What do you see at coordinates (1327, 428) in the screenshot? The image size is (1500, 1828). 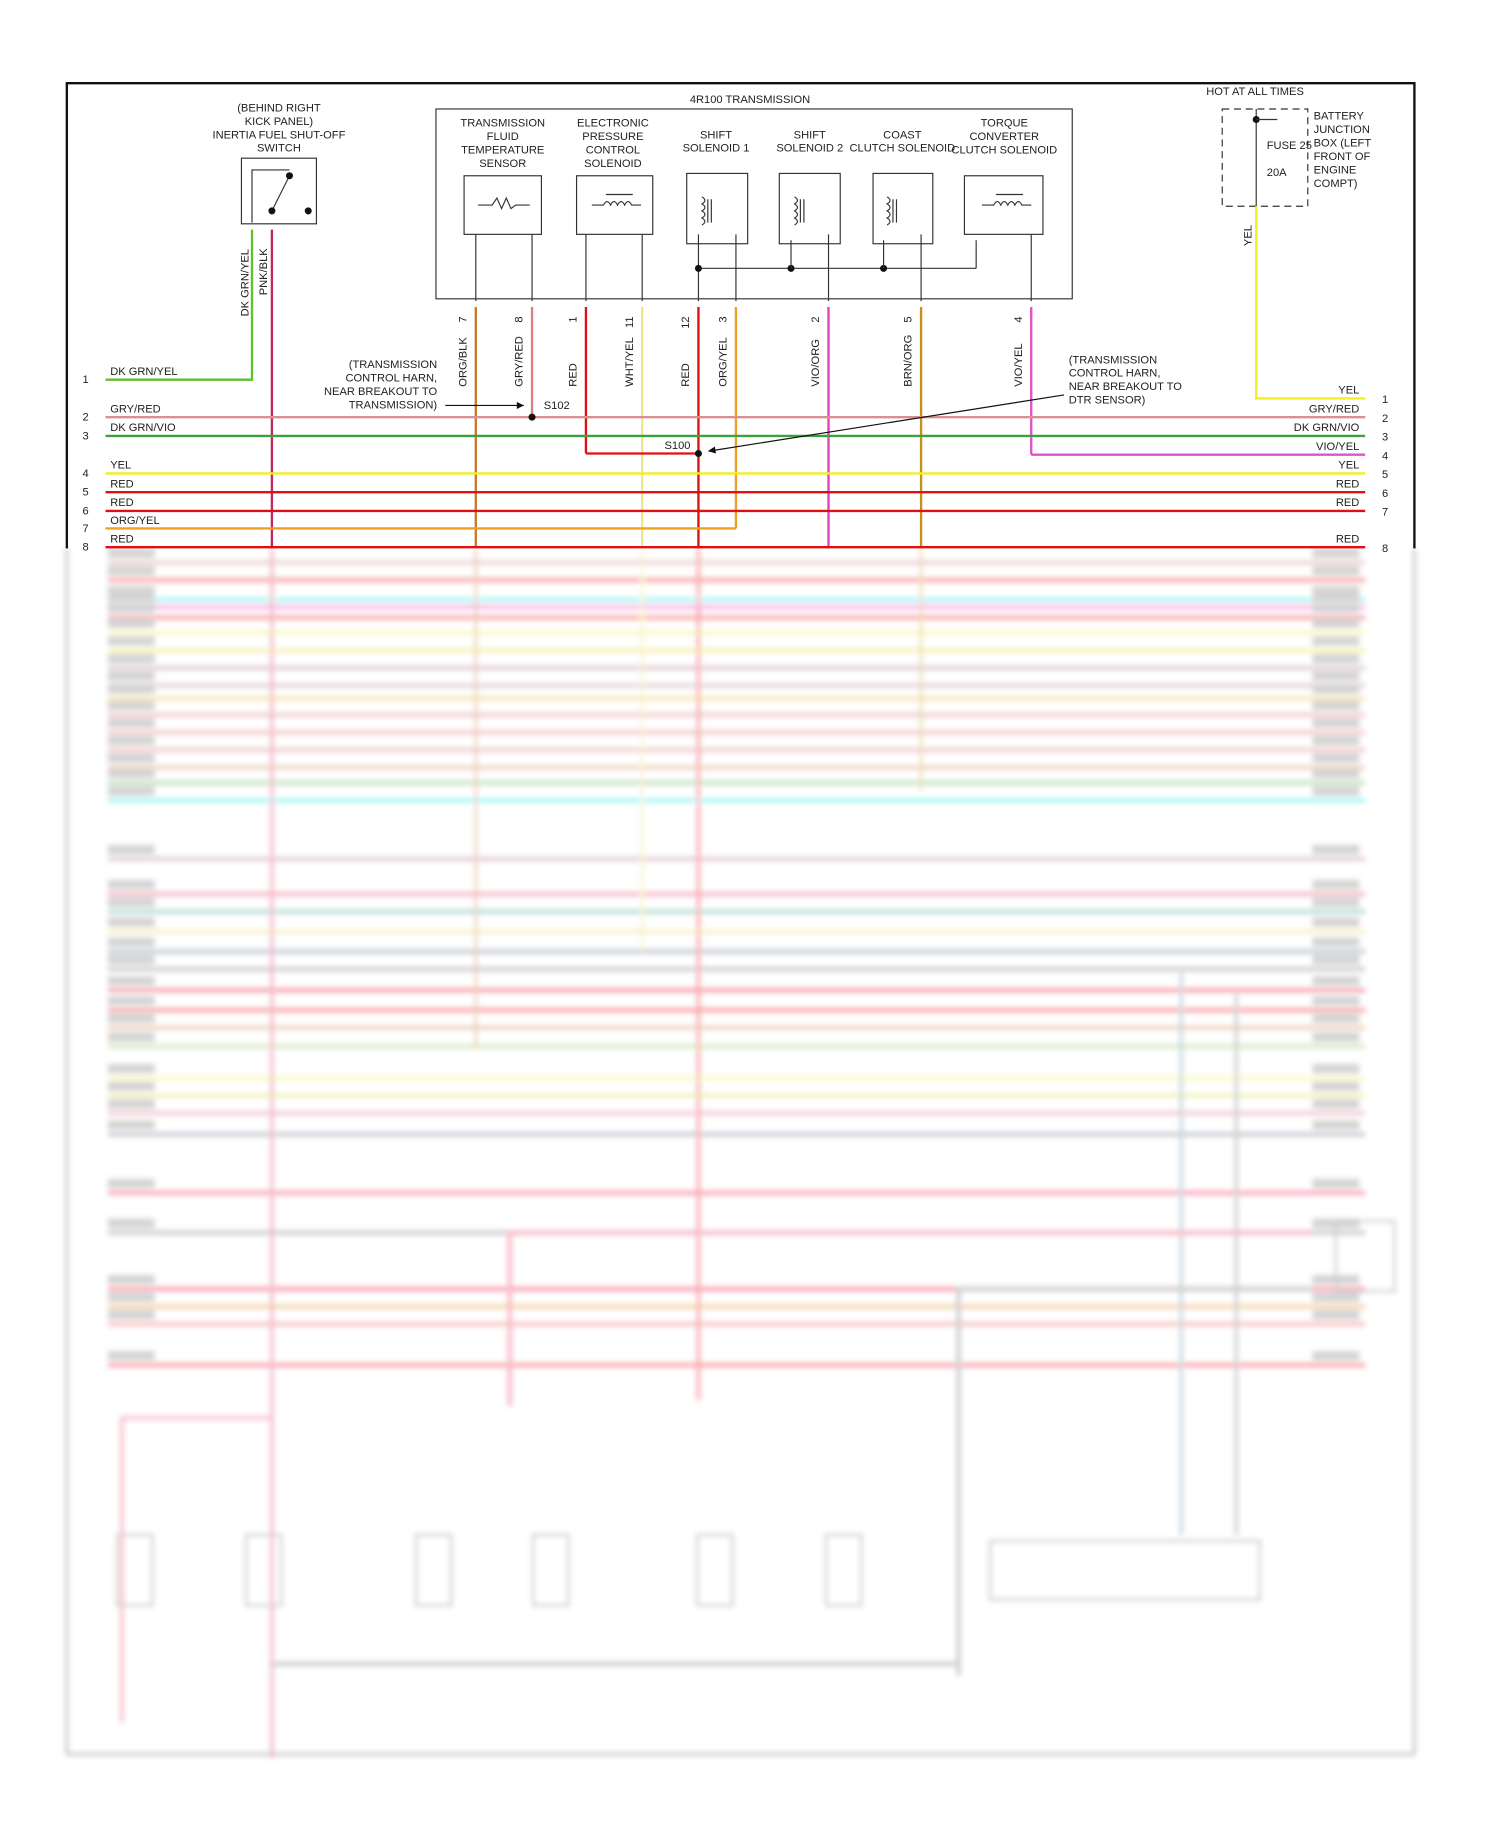 I see `wire-color-label: DK GRN/VIO` at bounding box center [1327, 428].